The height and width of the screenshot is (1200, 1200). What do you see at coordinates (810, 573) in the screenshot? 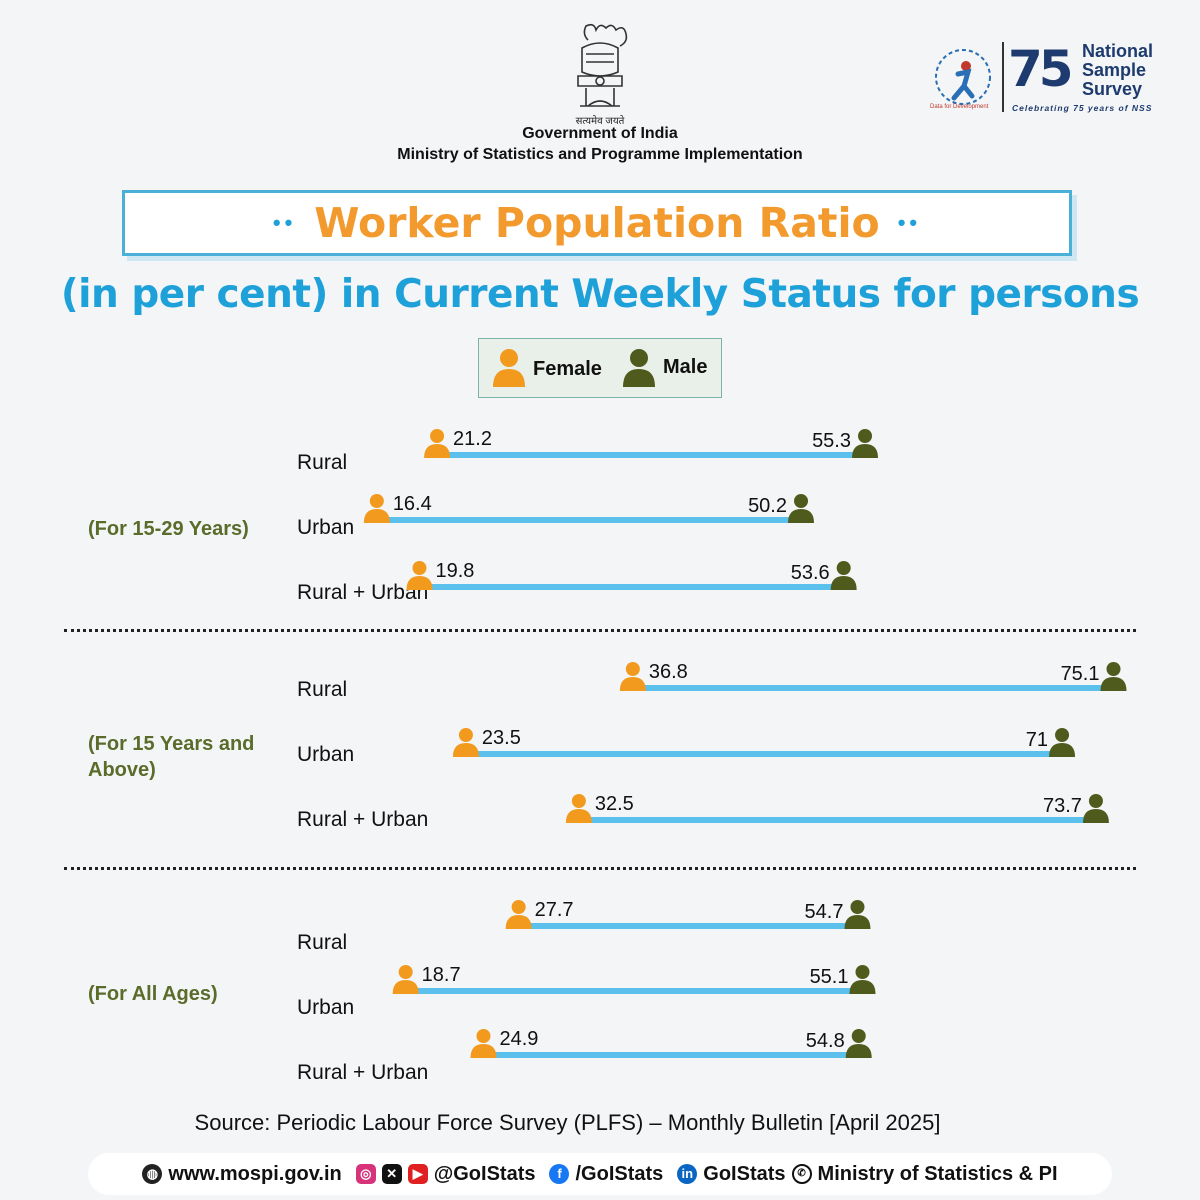
I see `male-value-label: 53.6` at bounding box center [810, 573].